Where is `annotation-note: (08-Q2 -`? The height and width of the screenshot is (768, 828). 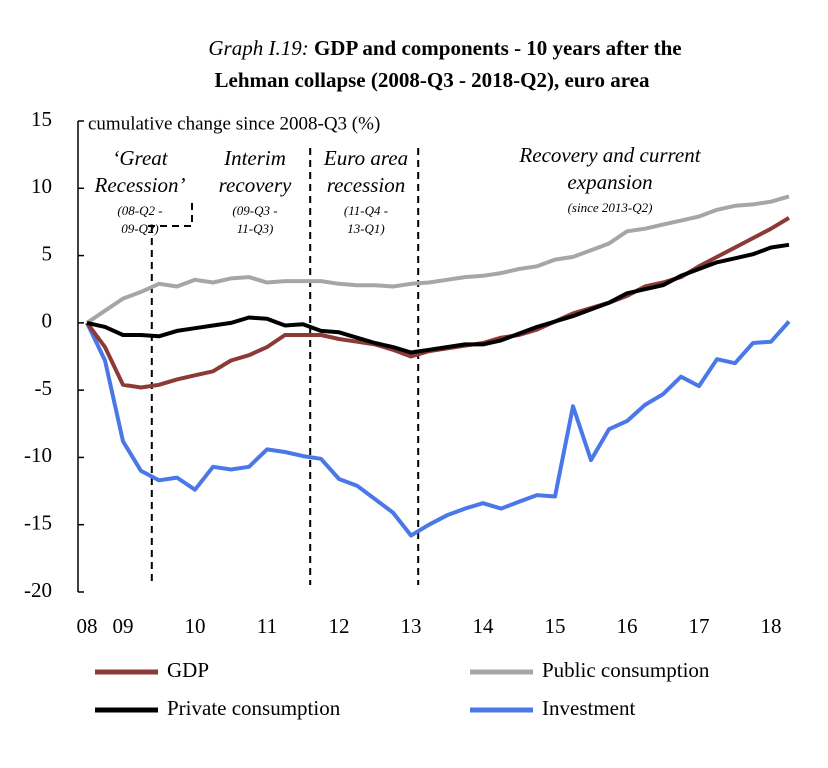 annotation-note: (08-Q2 - is located at coordinates (139, 210).